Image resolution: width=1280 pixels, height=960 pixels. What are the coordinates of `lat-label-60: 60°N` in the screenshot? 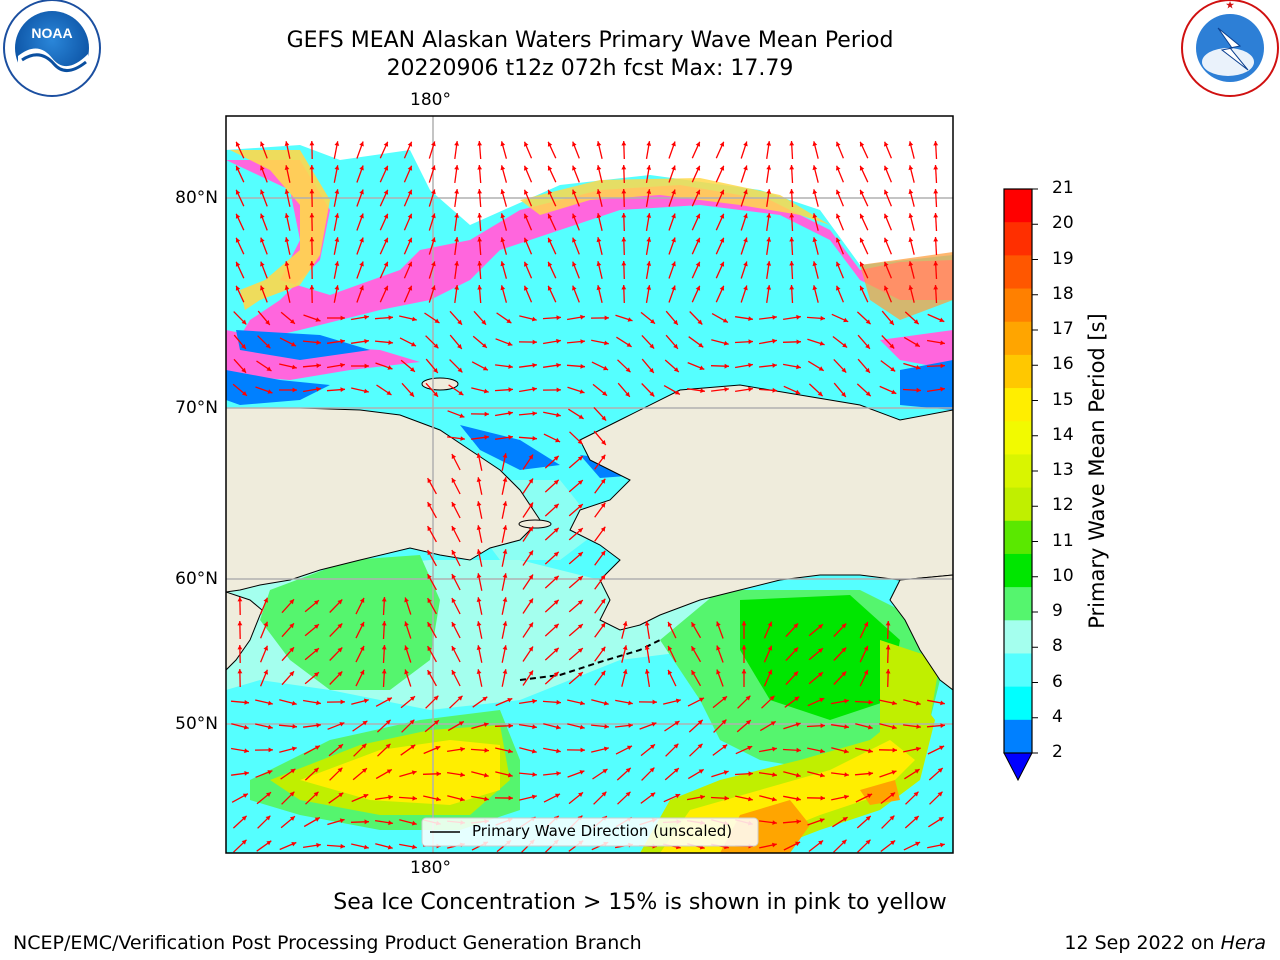 It's located at (196, 579).